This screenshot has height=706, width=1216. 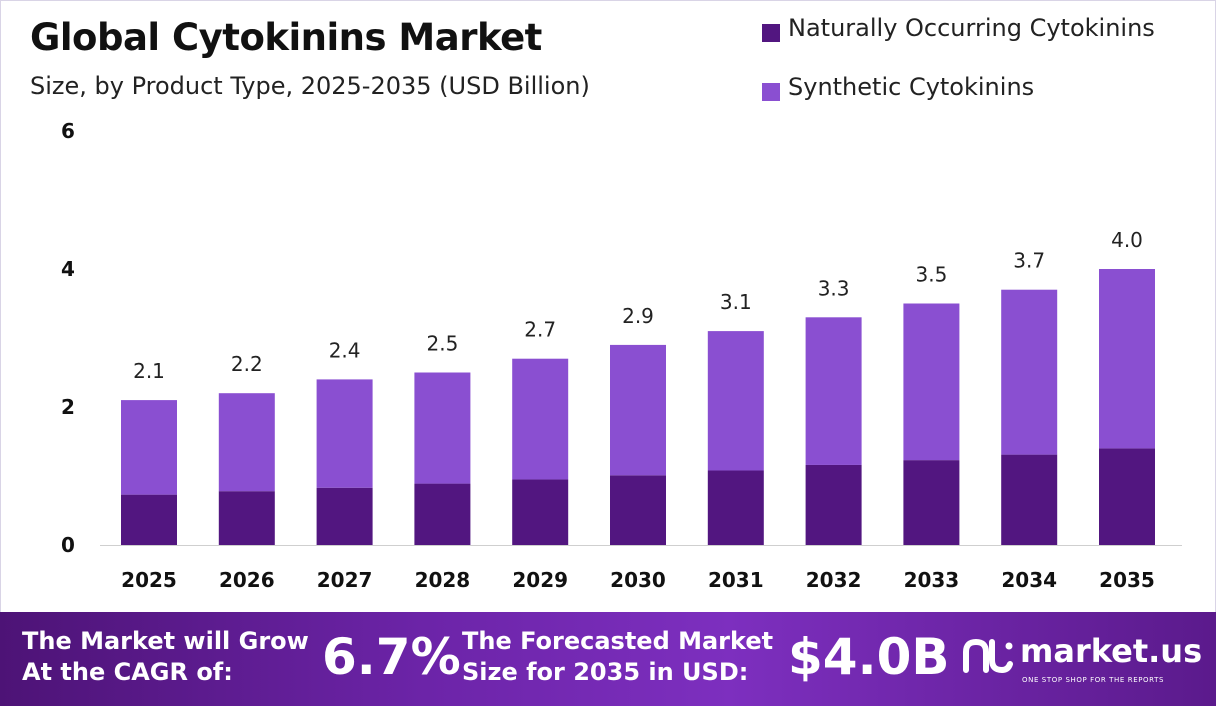 I want to click on bar-total-label: 3.5, so click(x=931, y=275).